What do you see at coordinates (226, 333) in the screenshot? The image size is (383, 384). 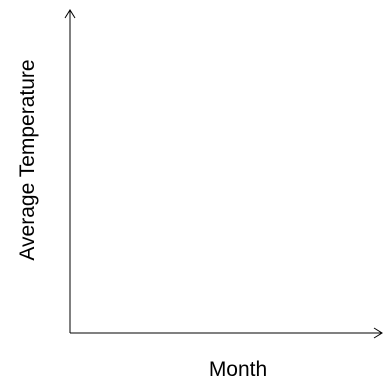 I see `x-axis` at bounding box center [226, 333].